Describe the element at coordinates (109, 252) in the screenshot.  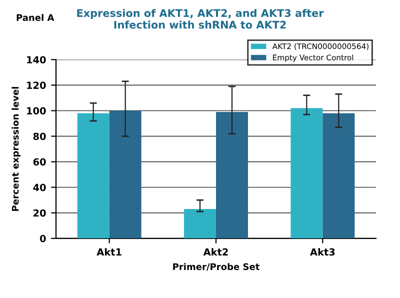
I see `x-tick-label: Akt1` at that location.